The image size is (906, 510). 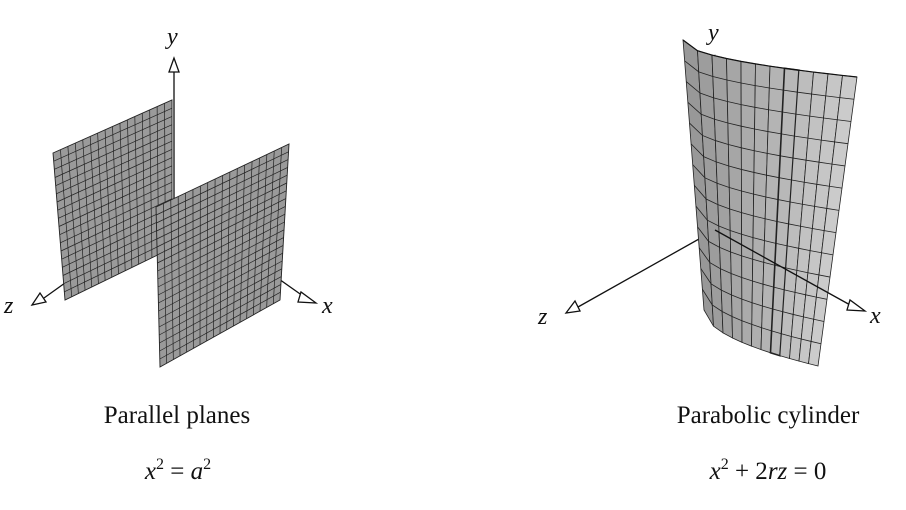 What do you see at coordinates (112, 200) in the screenshot?
I see `back-plane` at bounding box center [112, 200].